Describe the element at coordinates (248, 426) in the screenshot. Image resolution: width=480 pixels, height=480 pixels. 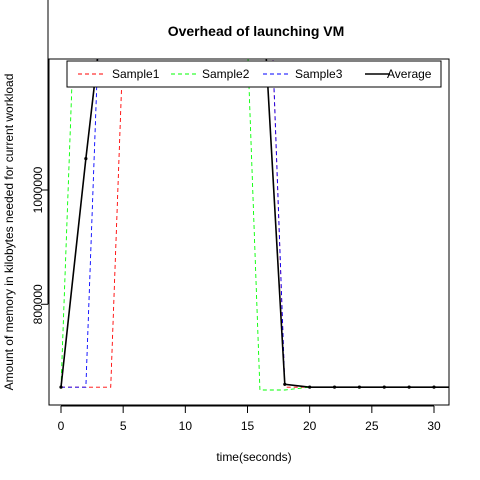
I see `x-tick-label: 15` at that location.